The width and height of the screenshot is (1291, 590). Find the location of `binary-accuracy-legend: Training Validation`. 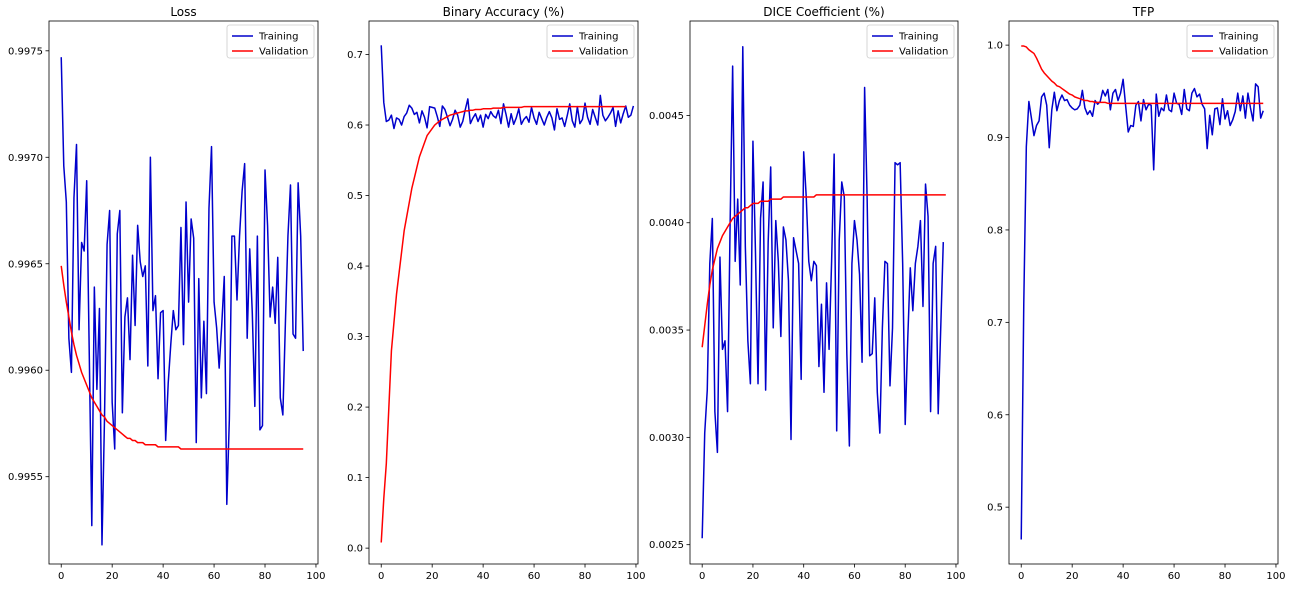

binary-accuracy-legend: Training Validation is located at coordinates (590, 41).